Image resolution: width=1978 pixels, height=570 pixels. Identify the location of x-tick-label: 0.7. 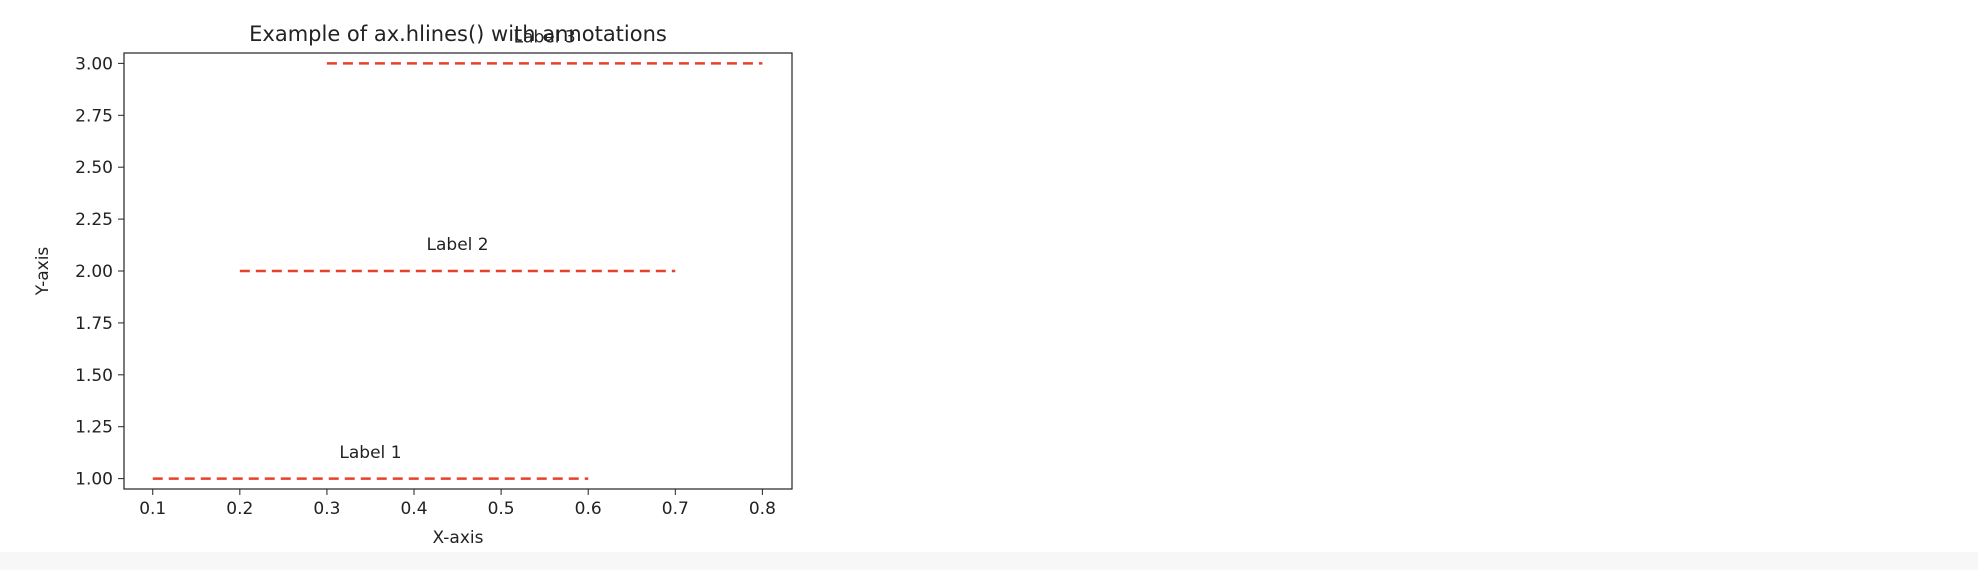
(675, 509).